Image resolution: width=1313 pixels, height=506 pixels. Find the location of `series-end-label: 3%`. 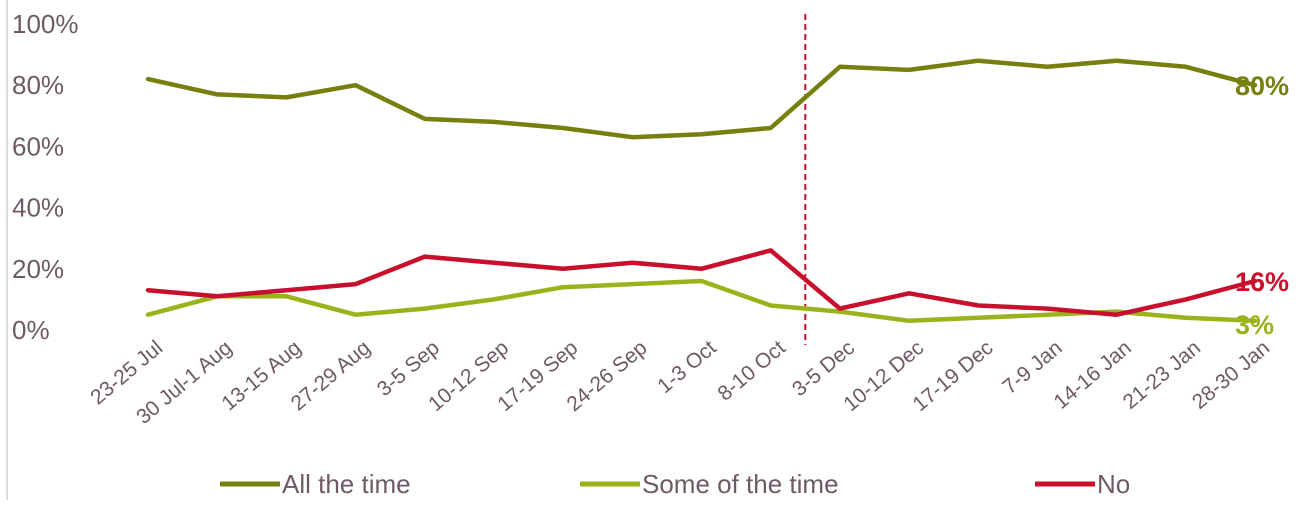

series-end-label: 3% is located at coordinates (1254, 325).